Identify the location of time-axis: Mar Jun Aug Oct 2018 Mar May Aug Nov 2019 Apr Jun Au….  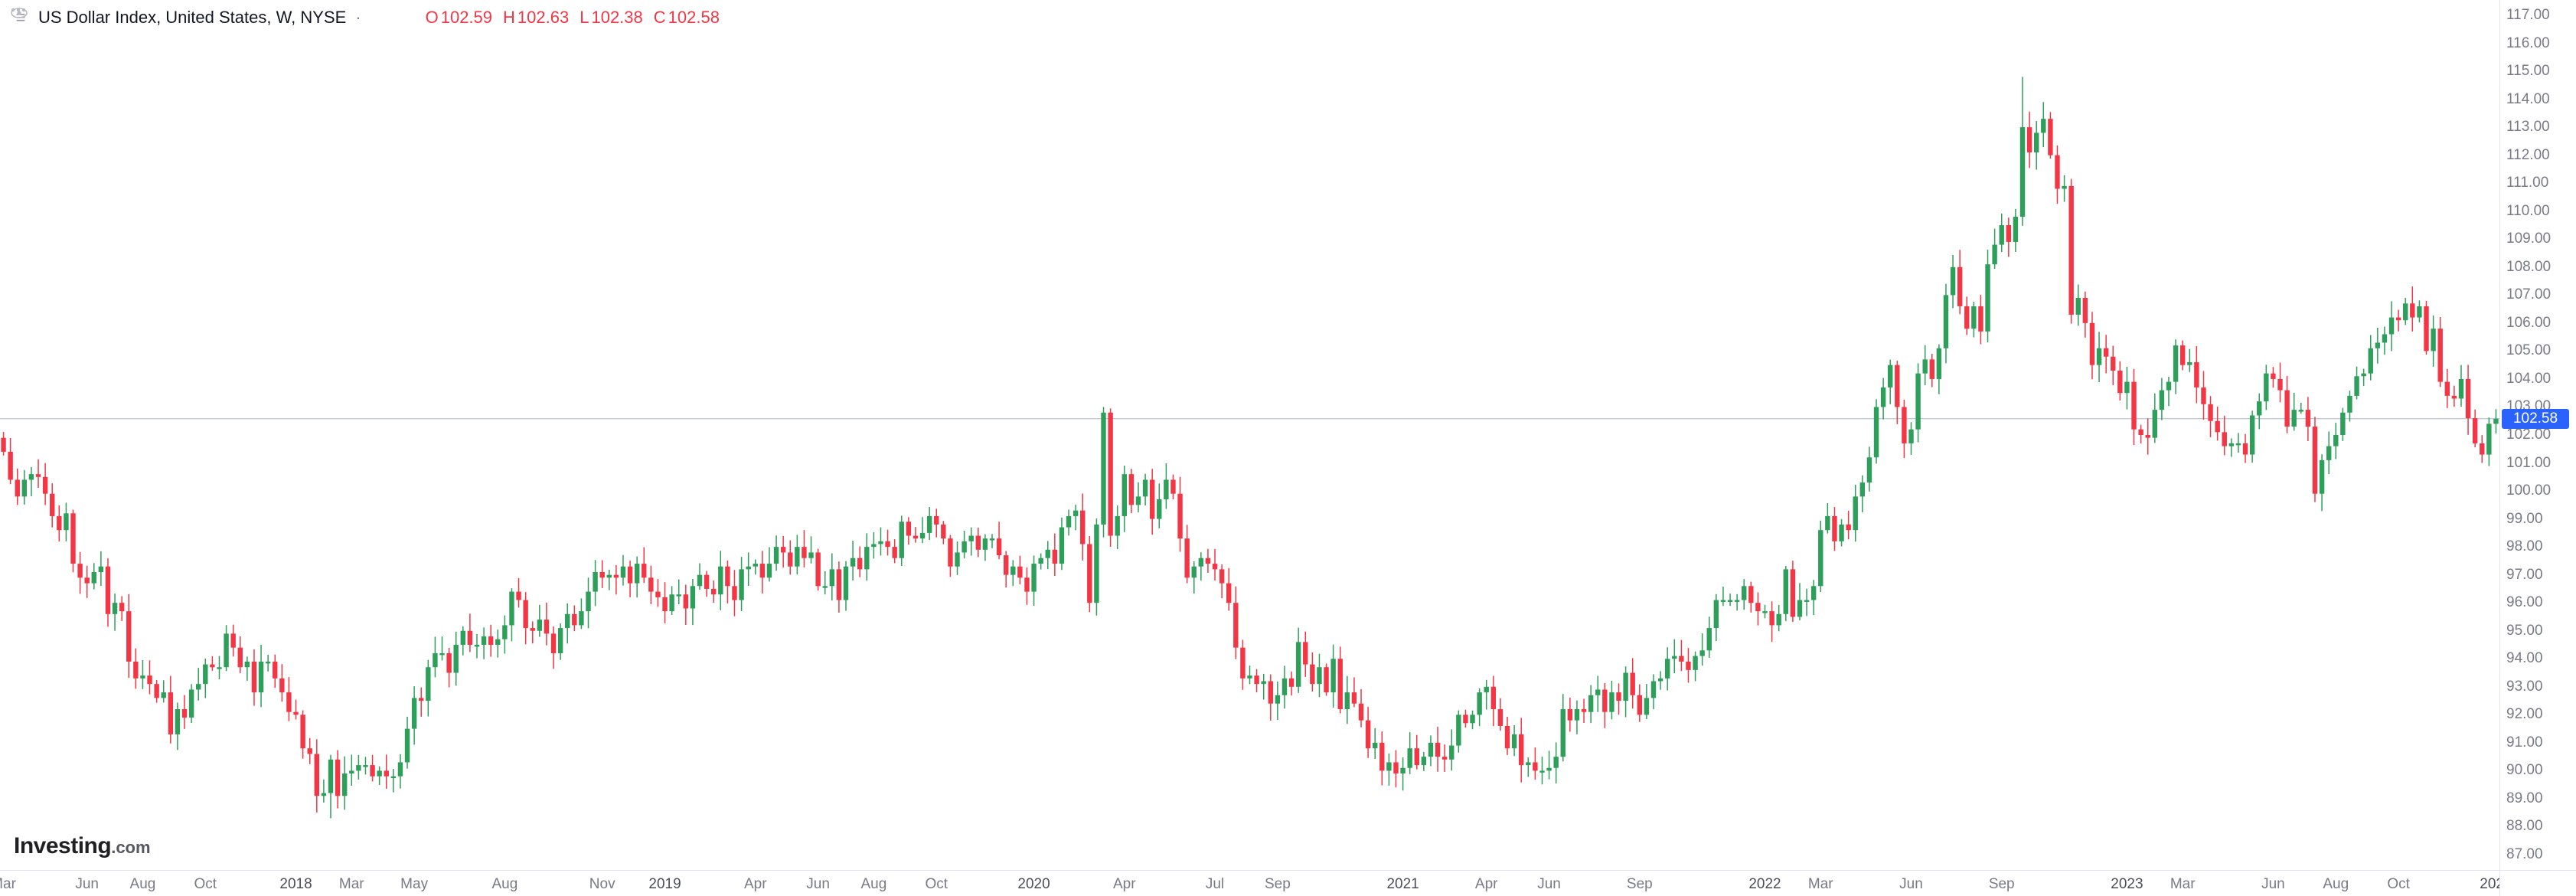
(1256, 883).